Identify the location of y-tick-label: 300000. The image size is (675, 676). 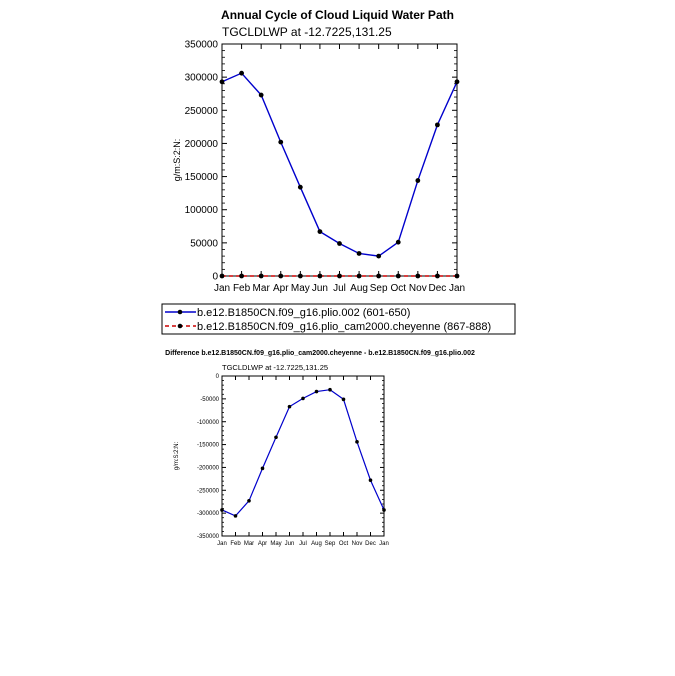
(202, 78).